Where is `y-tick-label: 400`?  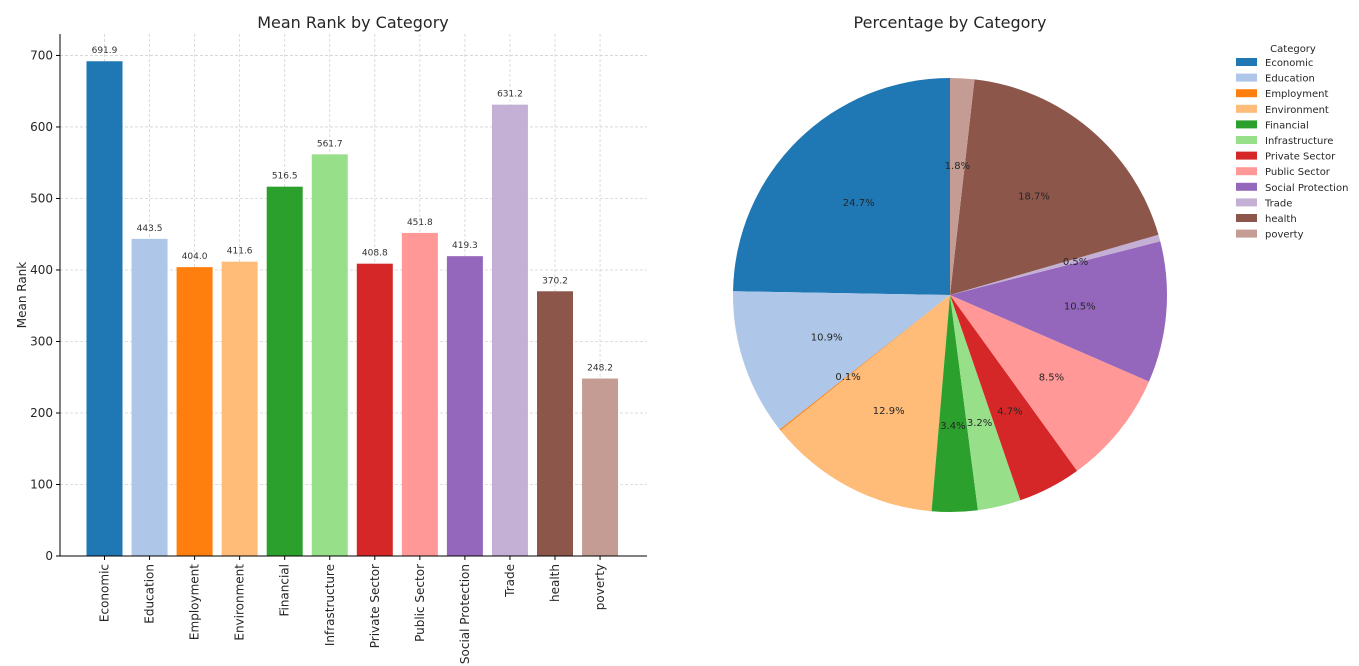 y-tick-label: 400 is located at coordinates (41, 270).